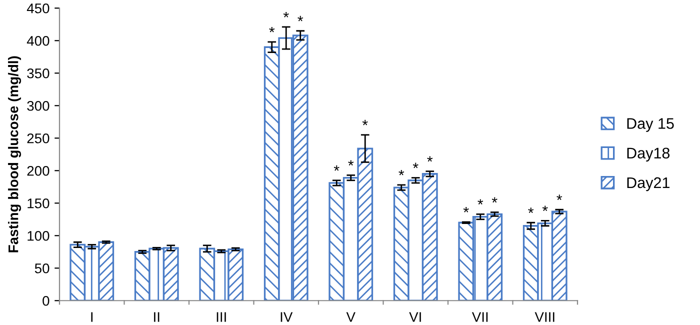 The width and height of the screenshot is (700, 325). I want to click on y-tick-label: 150, so click(39, 203).